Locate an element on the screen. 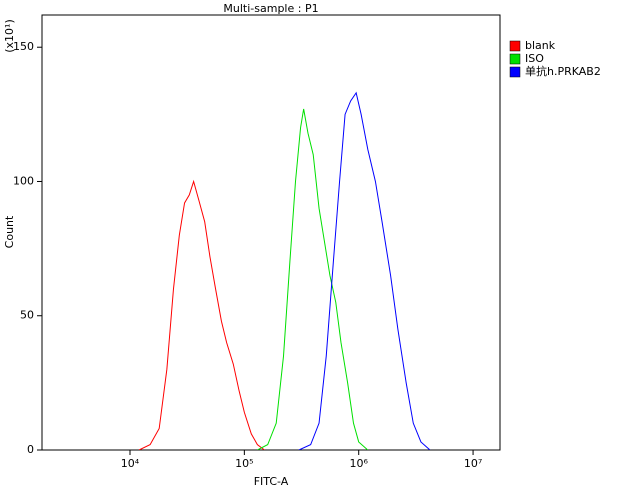 This screenshot has height=489, width=636. y-tick-label: 0 is located at coordinates (30, 449).